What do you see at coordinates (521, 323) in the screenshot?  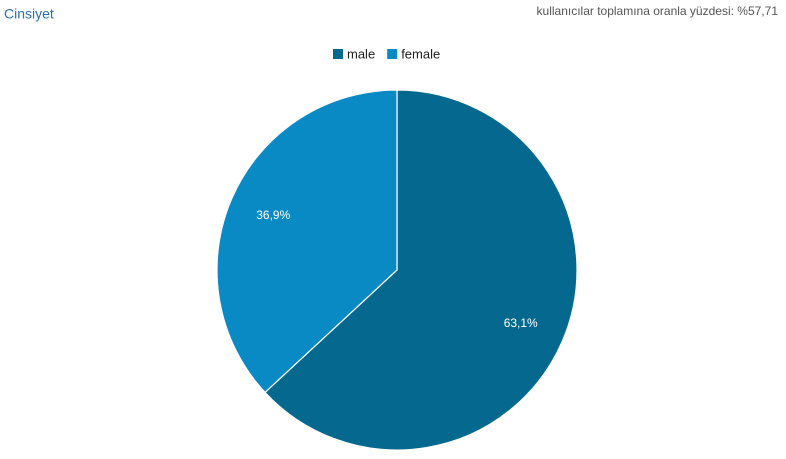 I see `data-label: 63,1%` at bounding box center [521, 323].